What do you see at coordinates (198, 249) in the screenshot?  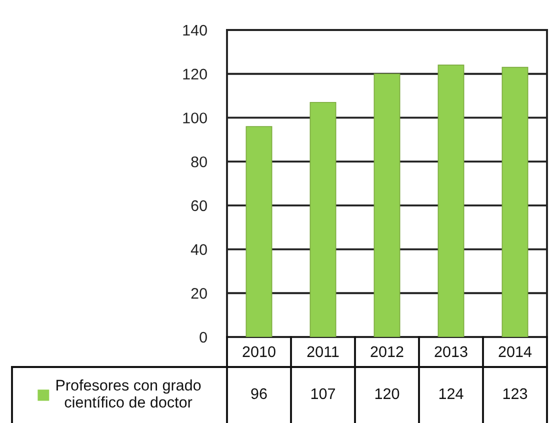 I see `y-tick-label: 40` at bounding box center [198, 249].